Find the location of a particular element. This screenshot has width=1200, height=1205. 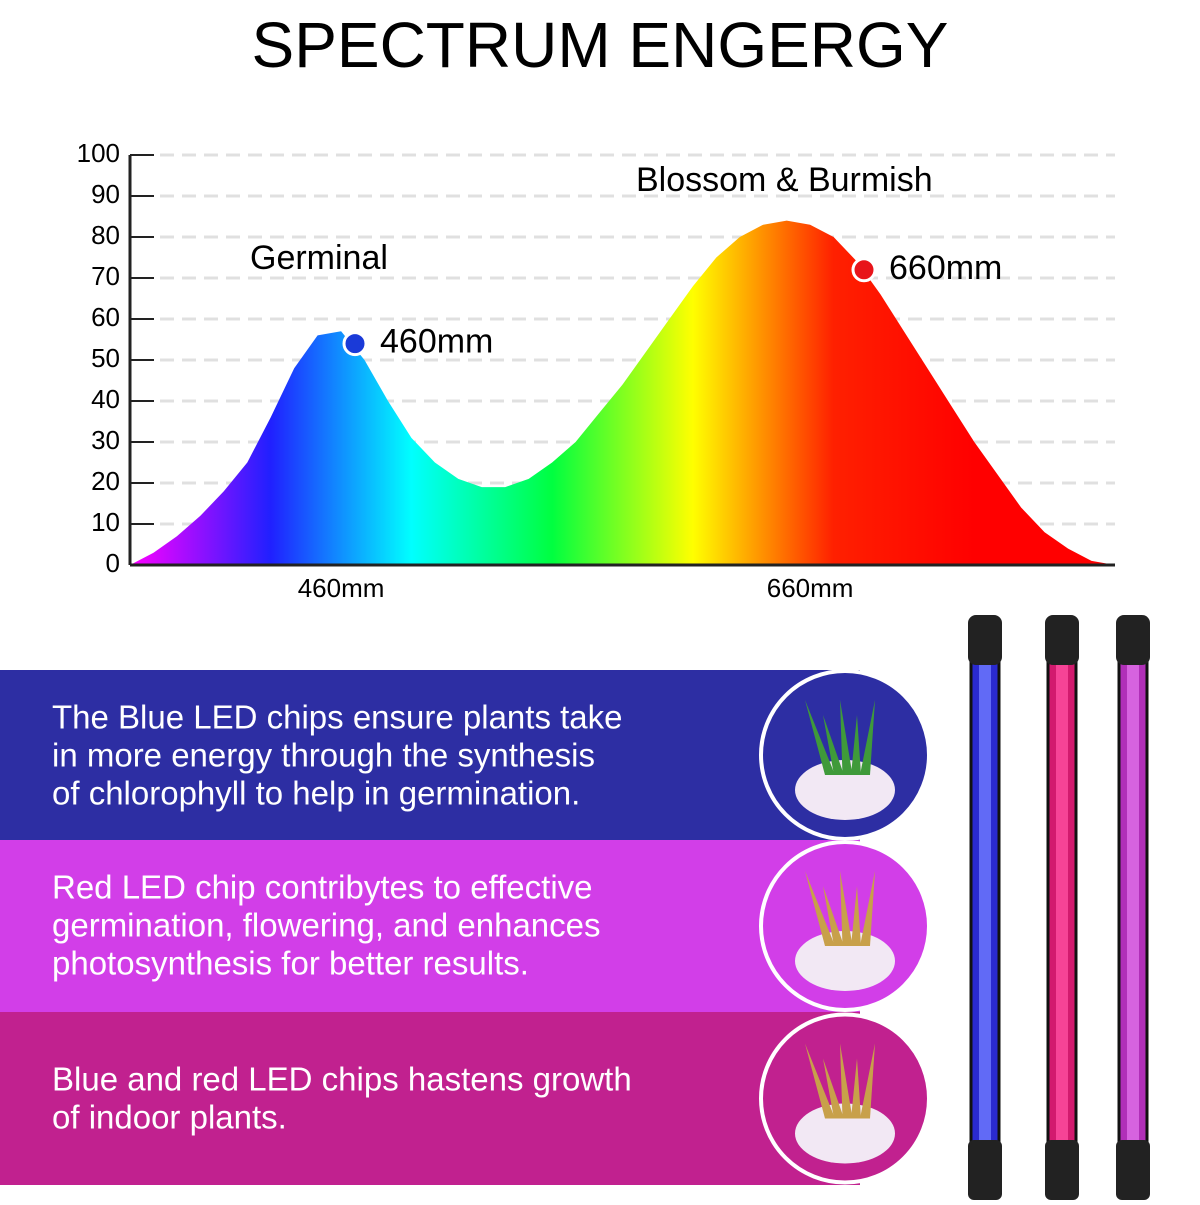

panel-text: The Blue LED chips ensure plants take is located at coordinates (337, 717).